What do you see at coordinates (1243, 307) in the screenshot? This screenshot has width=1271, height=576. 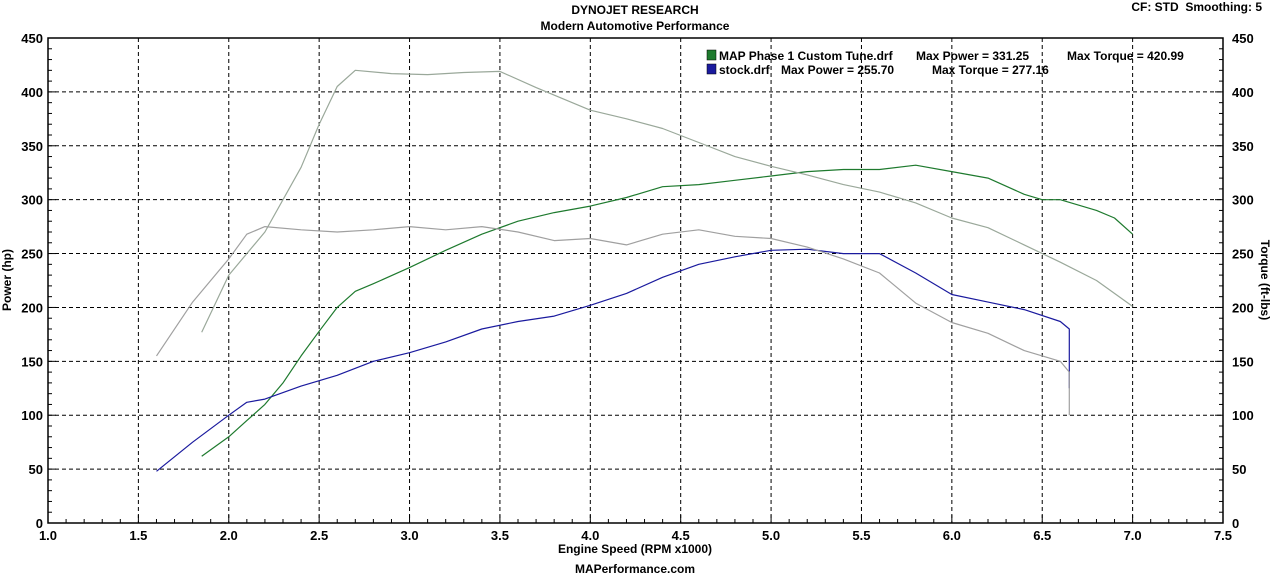 I see `y-tick-label-right: 200` at bounding box center [1243, 307].